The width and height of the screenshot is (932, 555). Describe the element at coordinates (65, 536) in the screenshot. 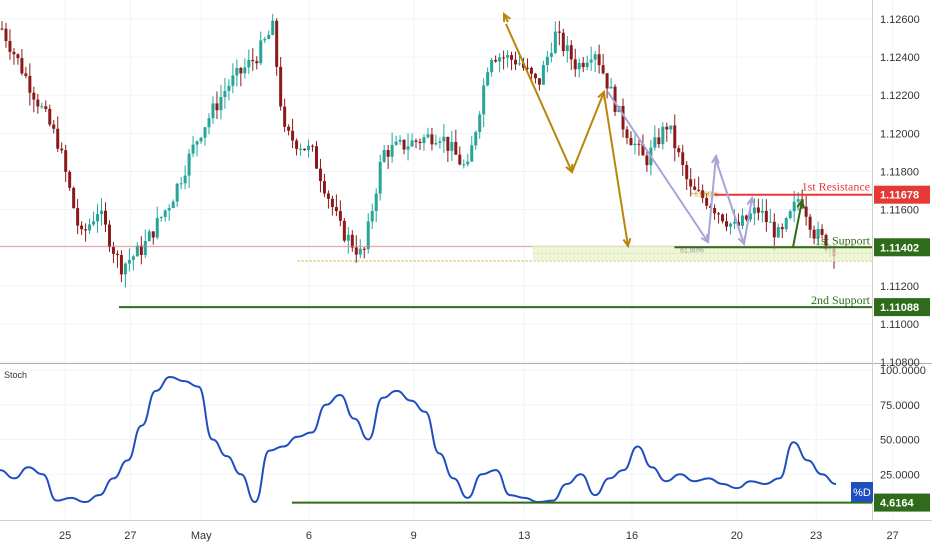

I see `time-tick-label: 25` at that location.